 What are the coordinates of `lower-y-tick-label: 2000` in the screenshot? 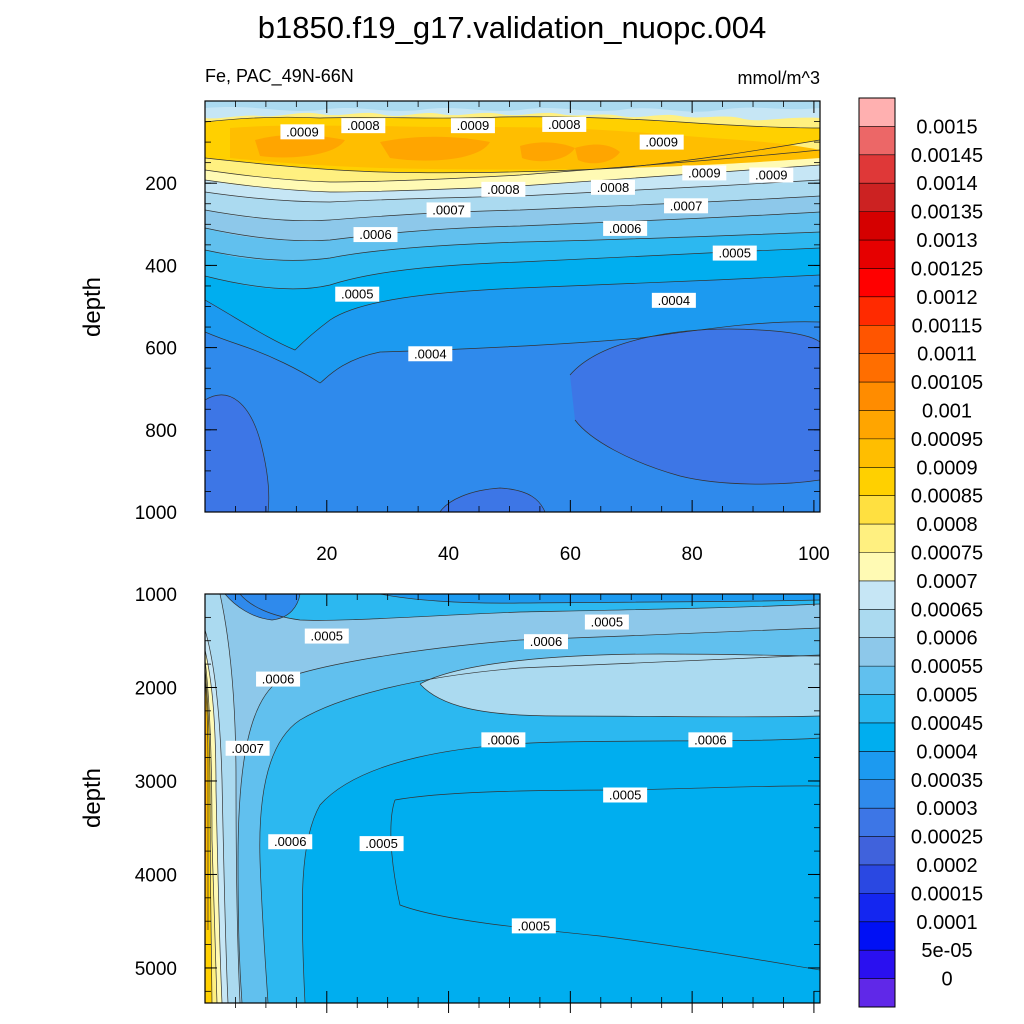 It's located at (156, 688).